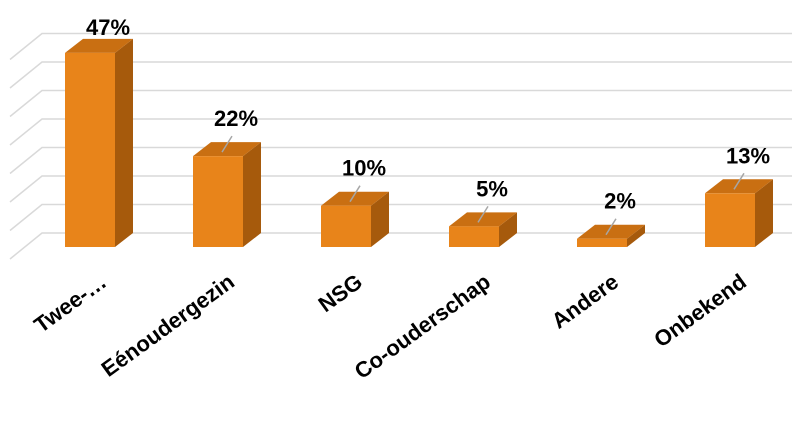 This screenshot has height=429, width=812. I want to click on category-label: Onbekend, so click(700, 310).